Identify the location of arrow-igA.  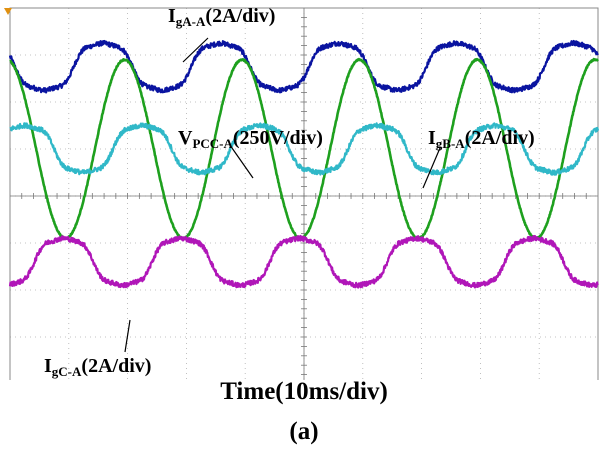
(195, 50).